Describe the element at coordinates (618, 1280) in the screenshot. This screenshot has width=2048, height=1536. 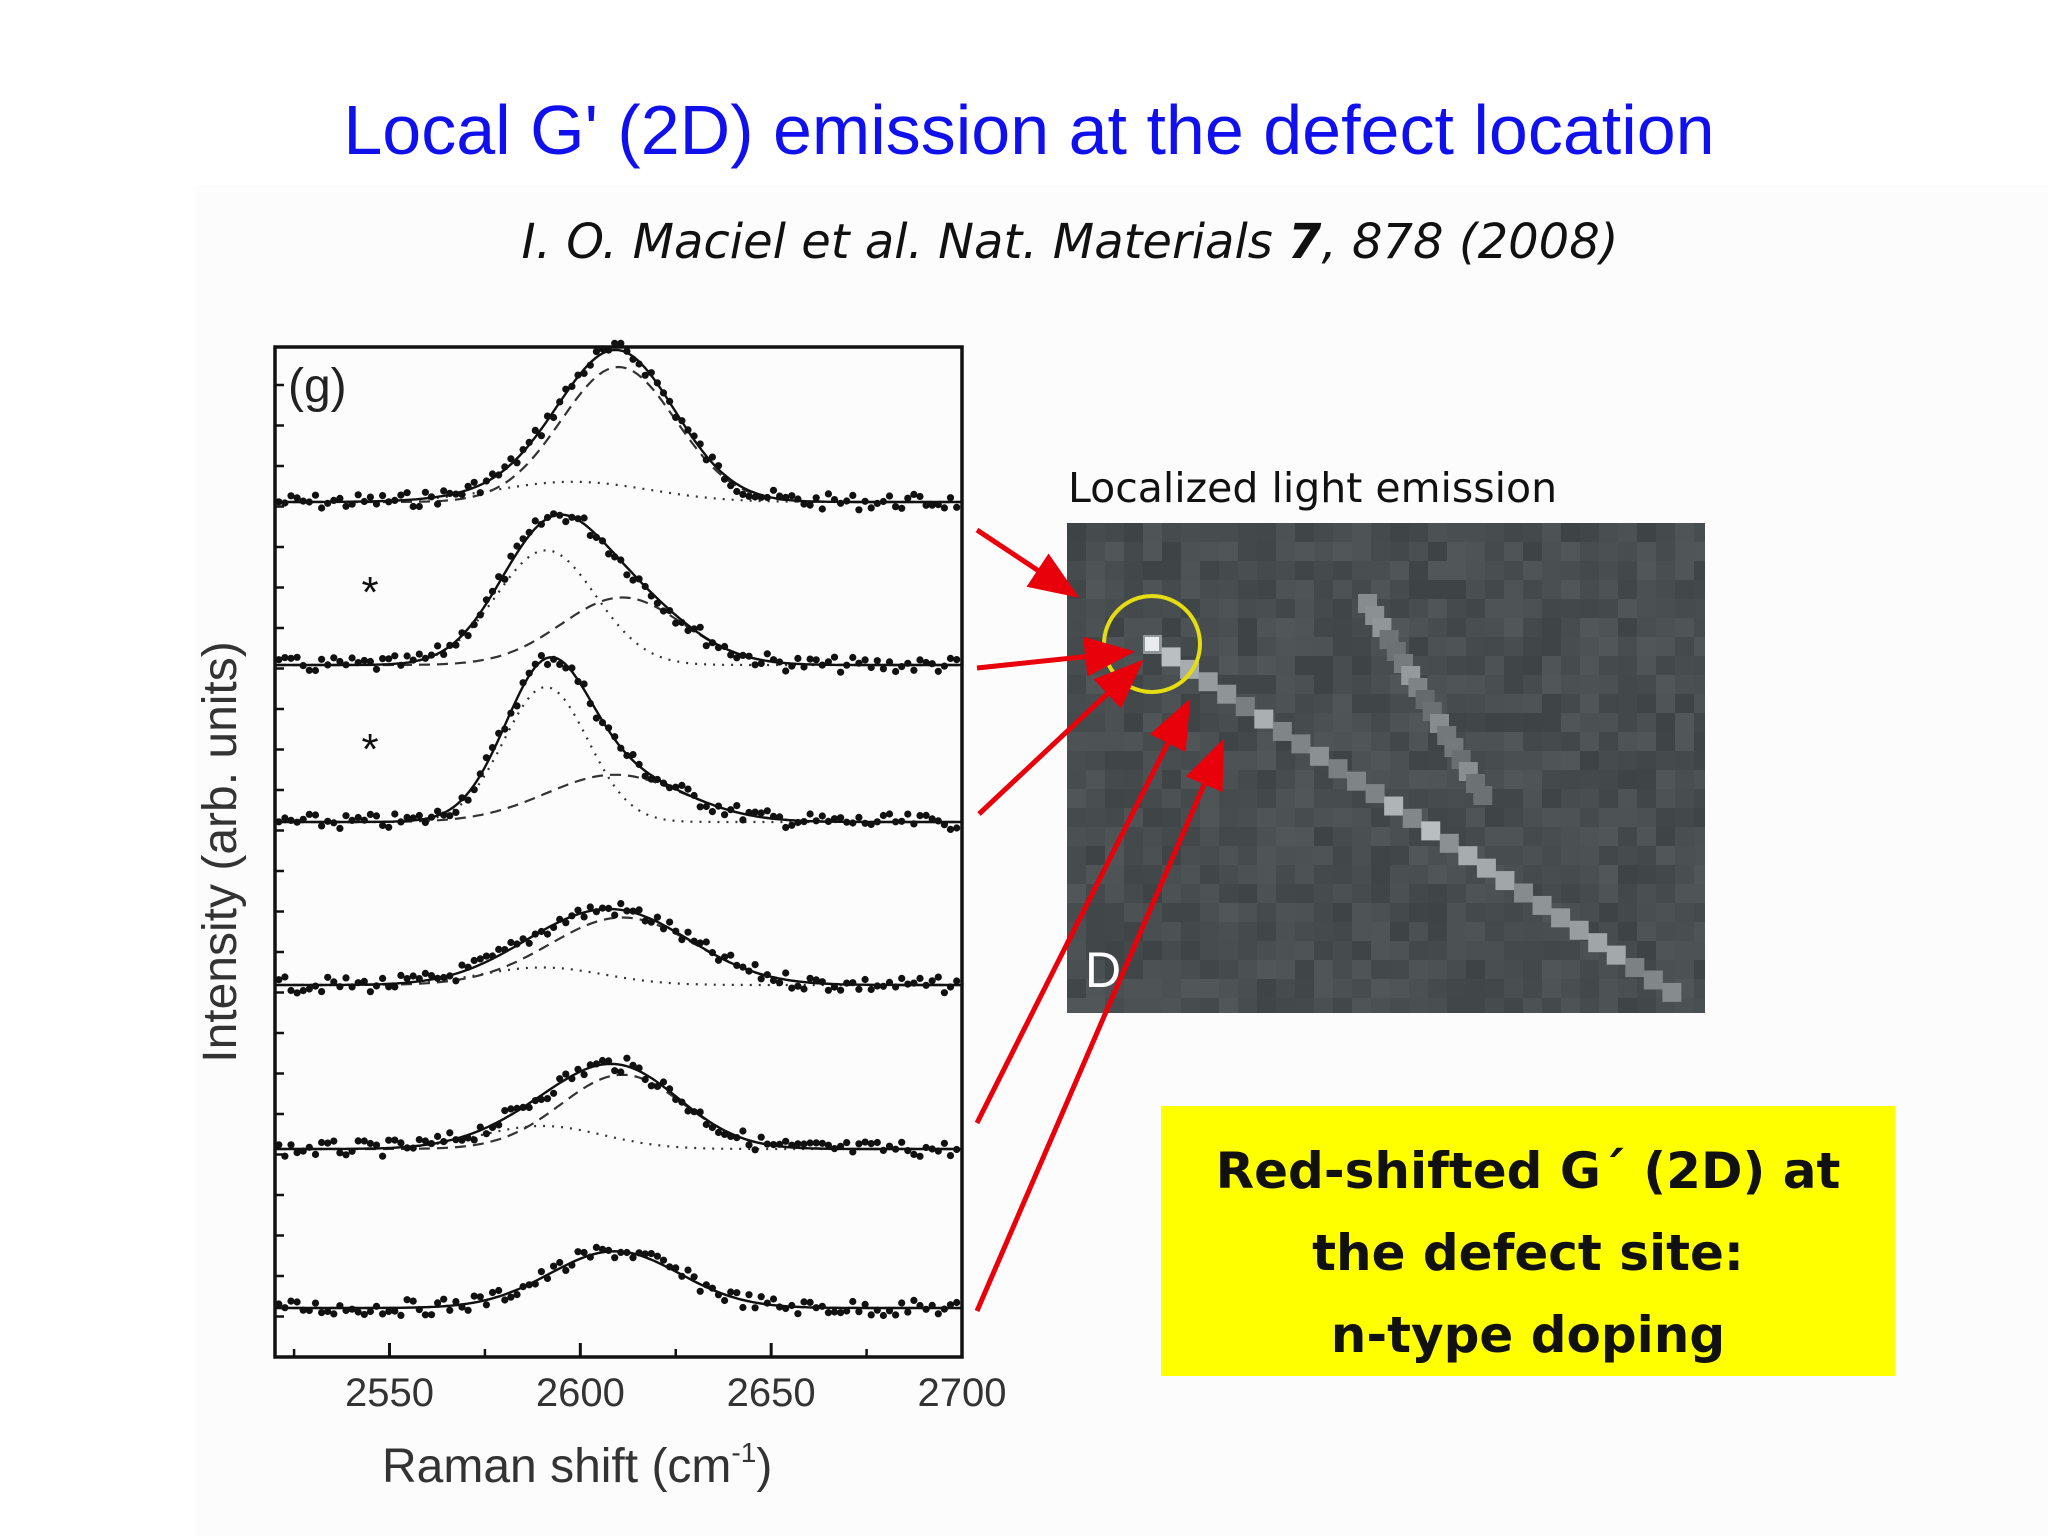
I see `fit-curve` at that location.